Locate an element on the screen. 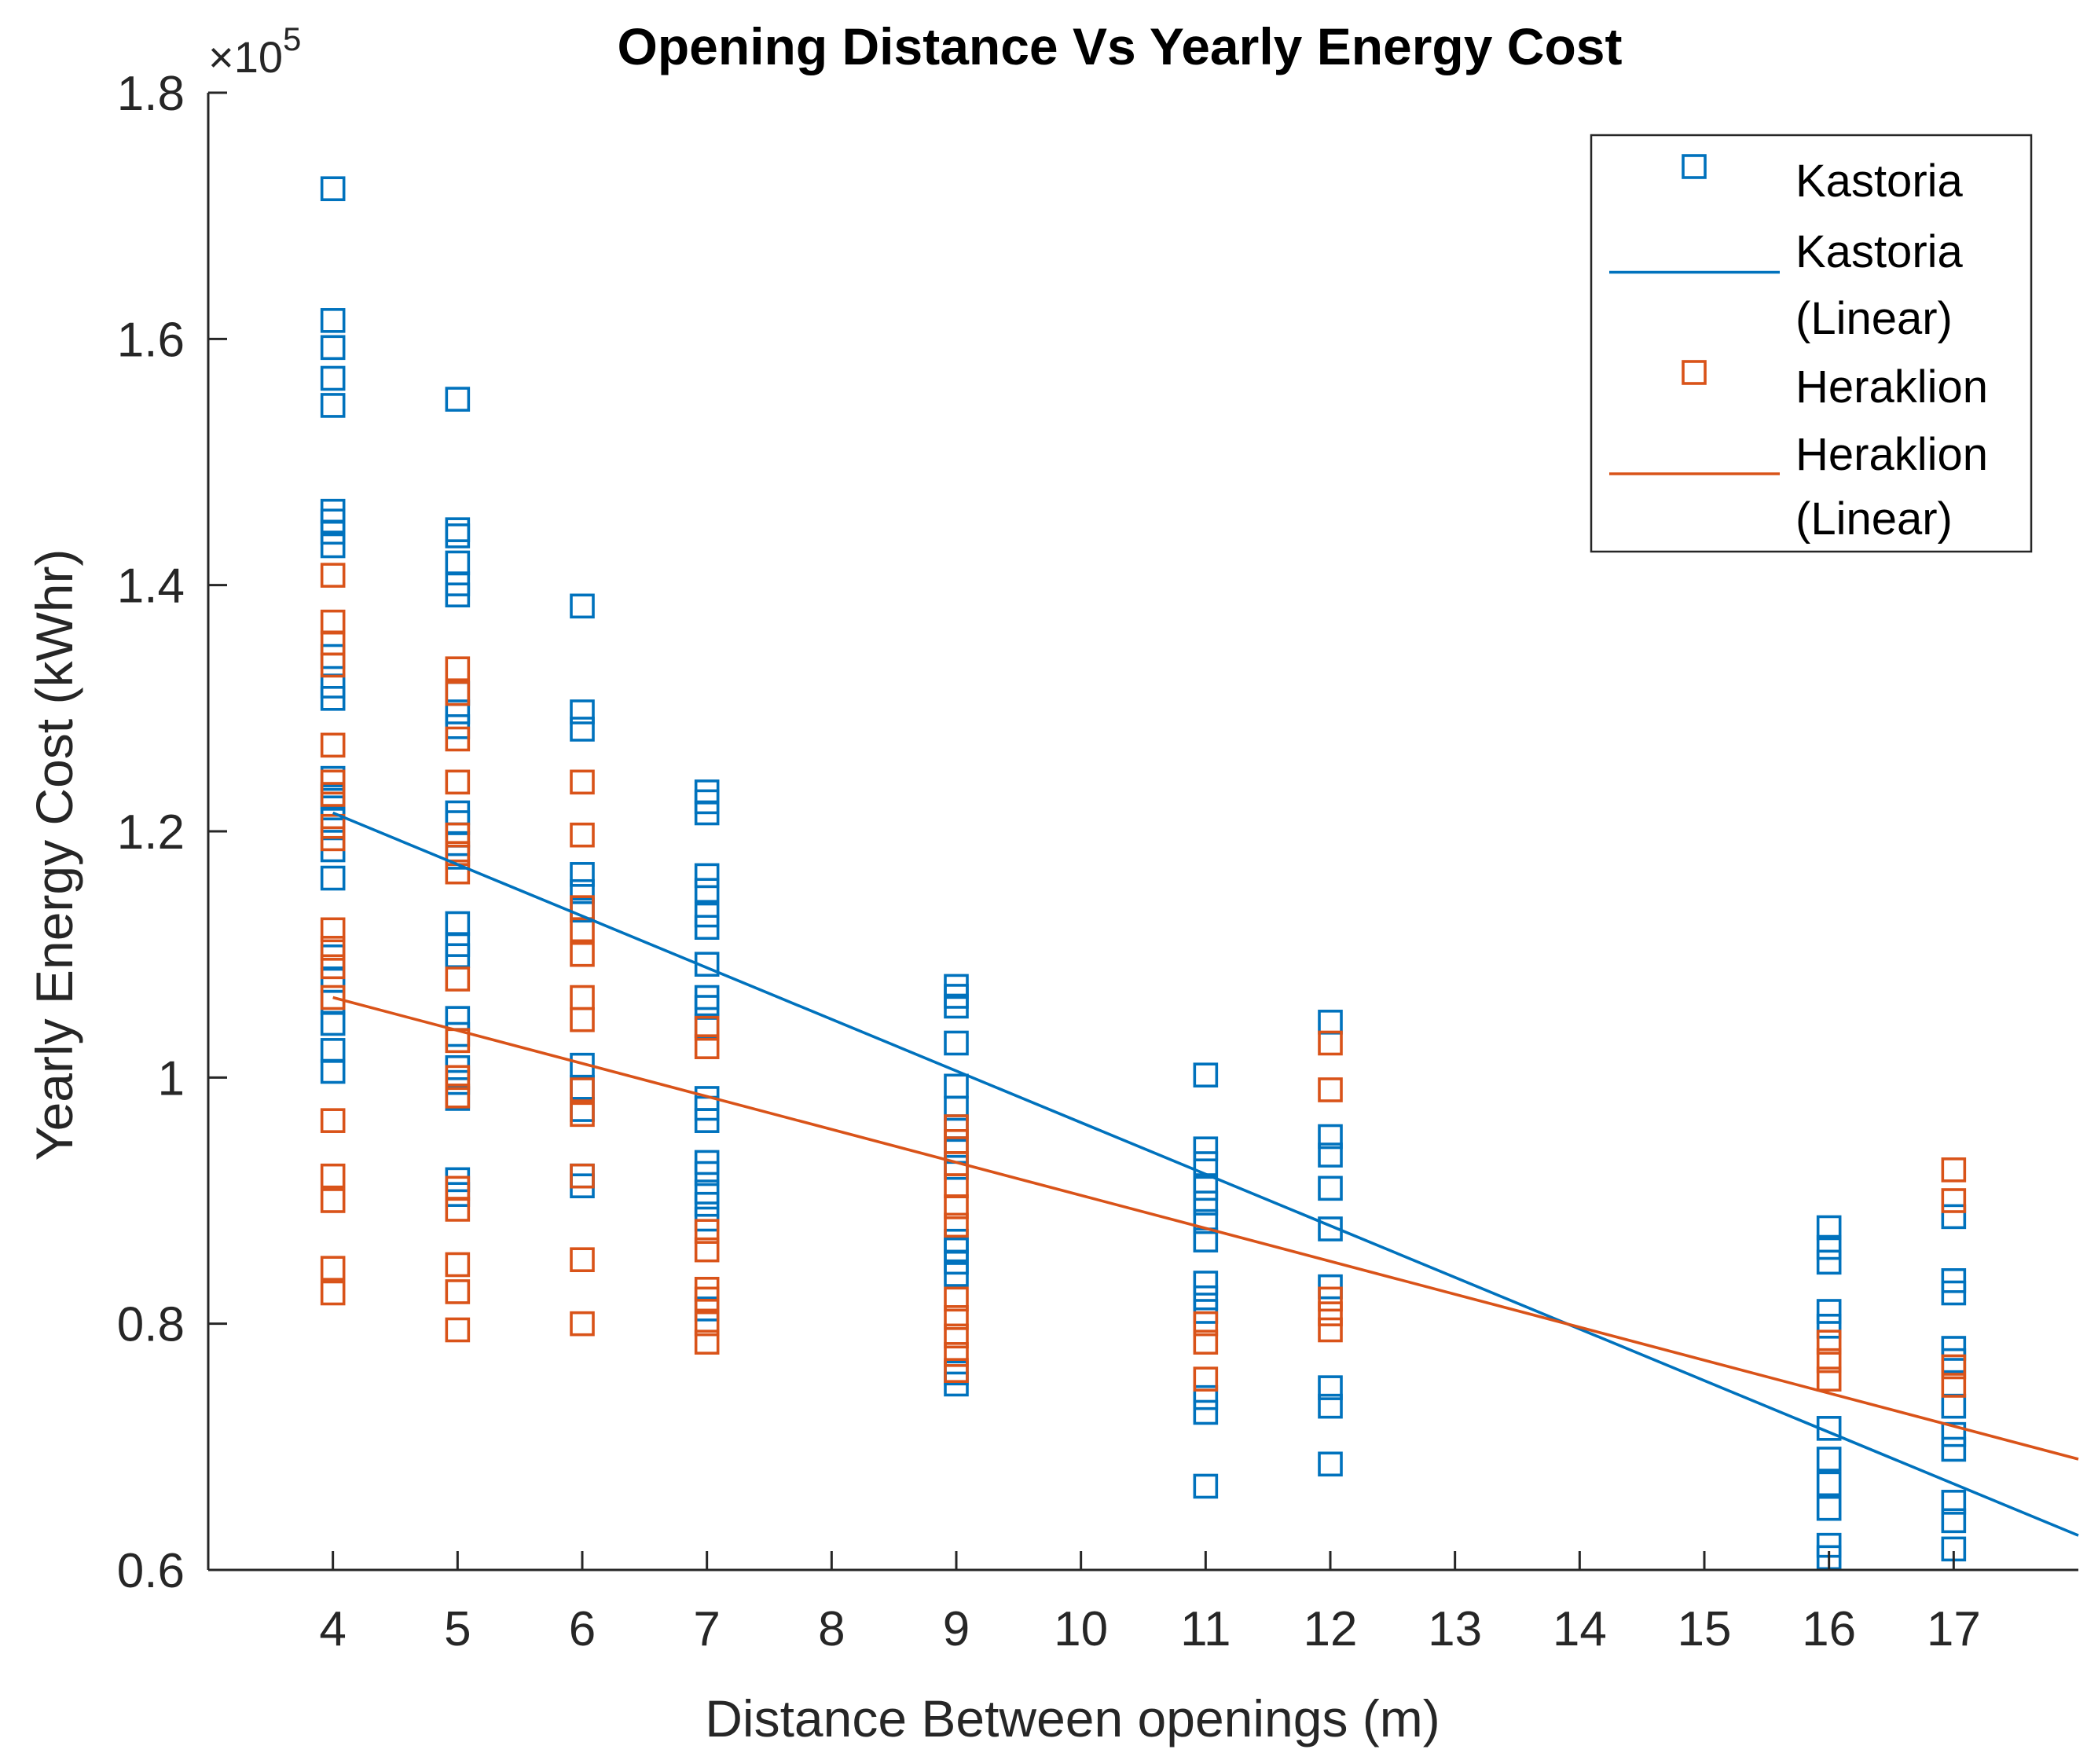 This screenshot has width=2098, height=1764. x-tick-label: 11 is located at coordinates (1205, 1629).